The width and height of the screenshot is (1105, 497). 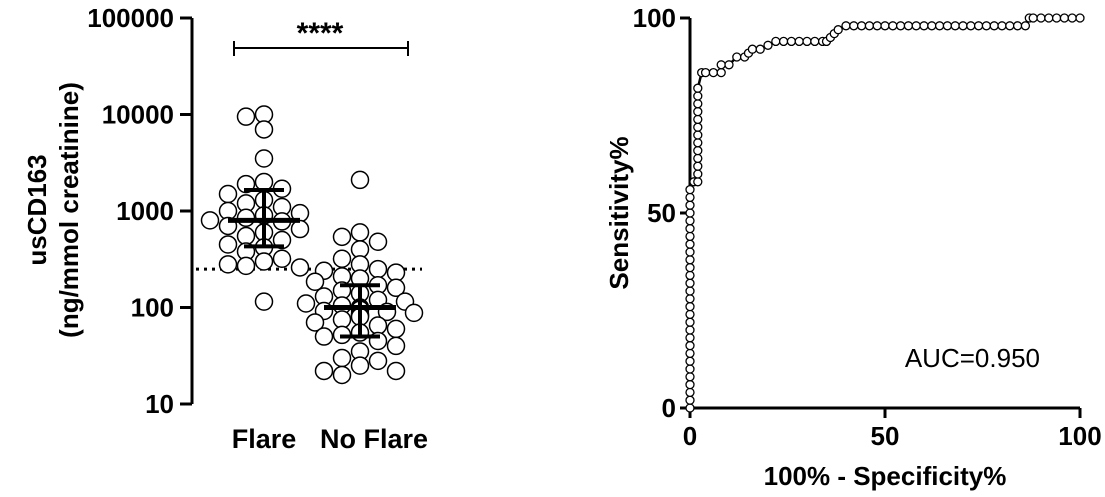 What do you see at coordinates (1079, 436) in the screenshot?
I see `roc-x-tick-label: 100` at bounding box center [1079, 436].